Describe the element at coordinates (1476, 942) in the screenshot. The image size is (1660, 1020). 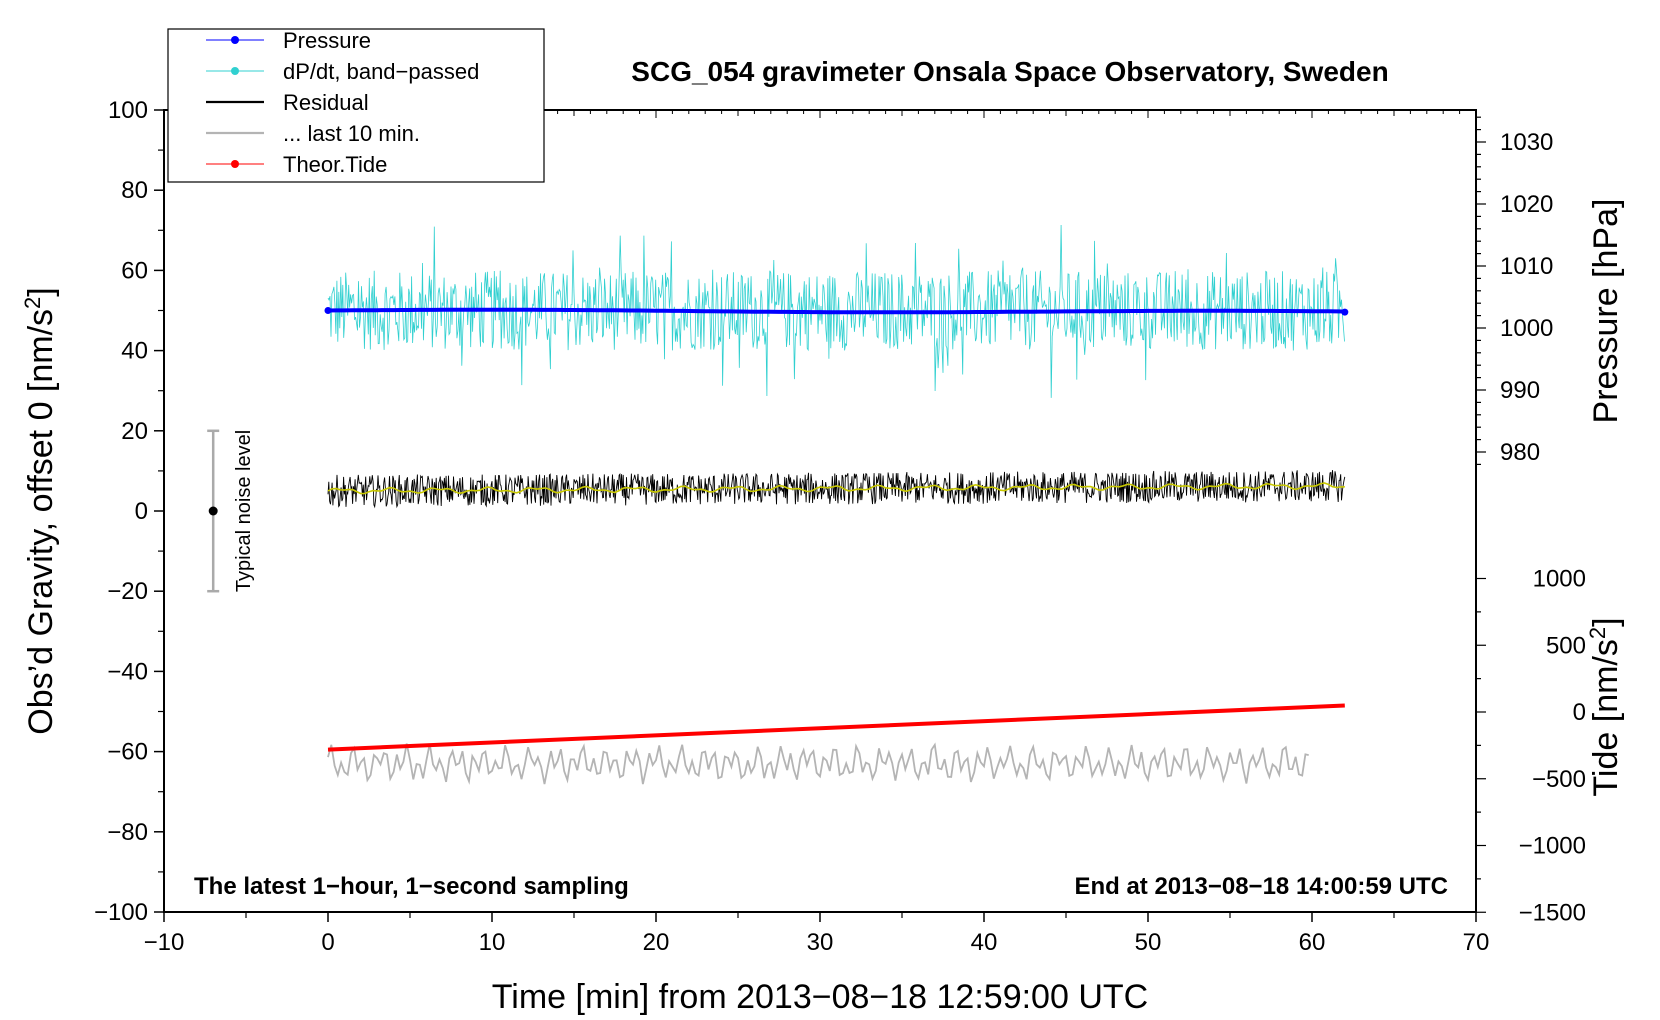
I see `x-tick-label: 70` at that location.